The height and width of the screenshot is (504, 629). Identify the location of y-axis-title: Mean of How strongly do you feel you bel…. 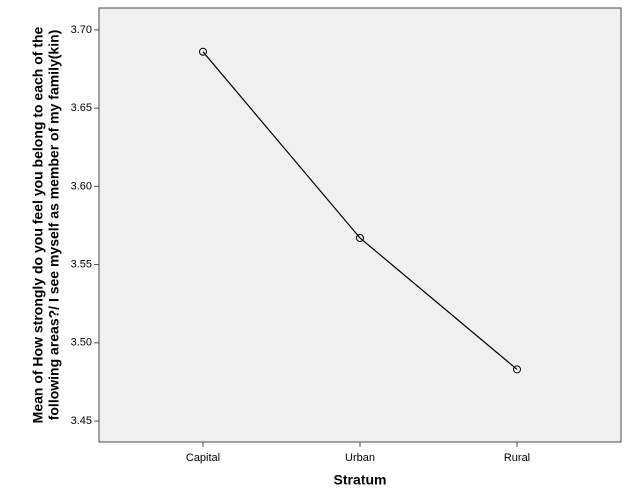
(46, 224).